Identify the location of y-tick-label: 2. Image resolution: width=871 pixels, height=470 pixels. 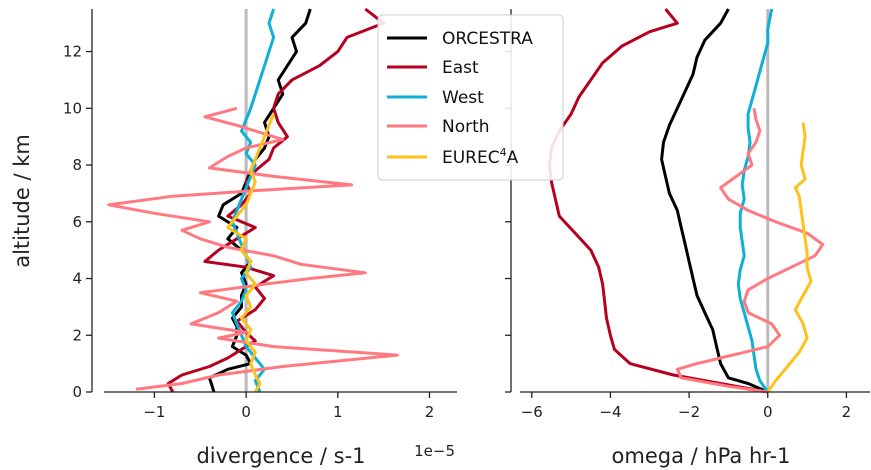
(77, 335).